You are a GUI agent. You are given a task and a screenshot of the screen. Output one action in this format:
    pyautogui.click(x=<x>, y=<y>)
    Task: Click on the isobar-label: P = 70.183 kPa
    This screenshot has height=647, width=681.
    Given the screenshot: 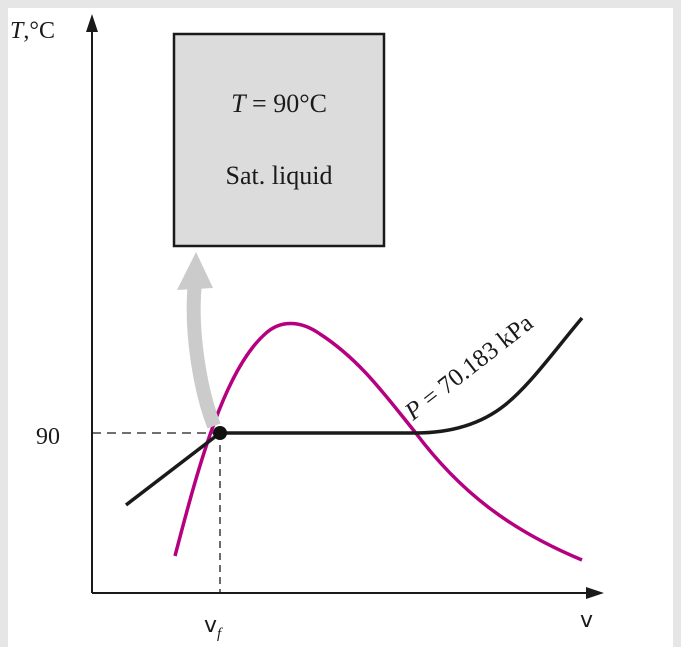 What is the action you would take?
    pyautogui.click(x=468, y=367)
    